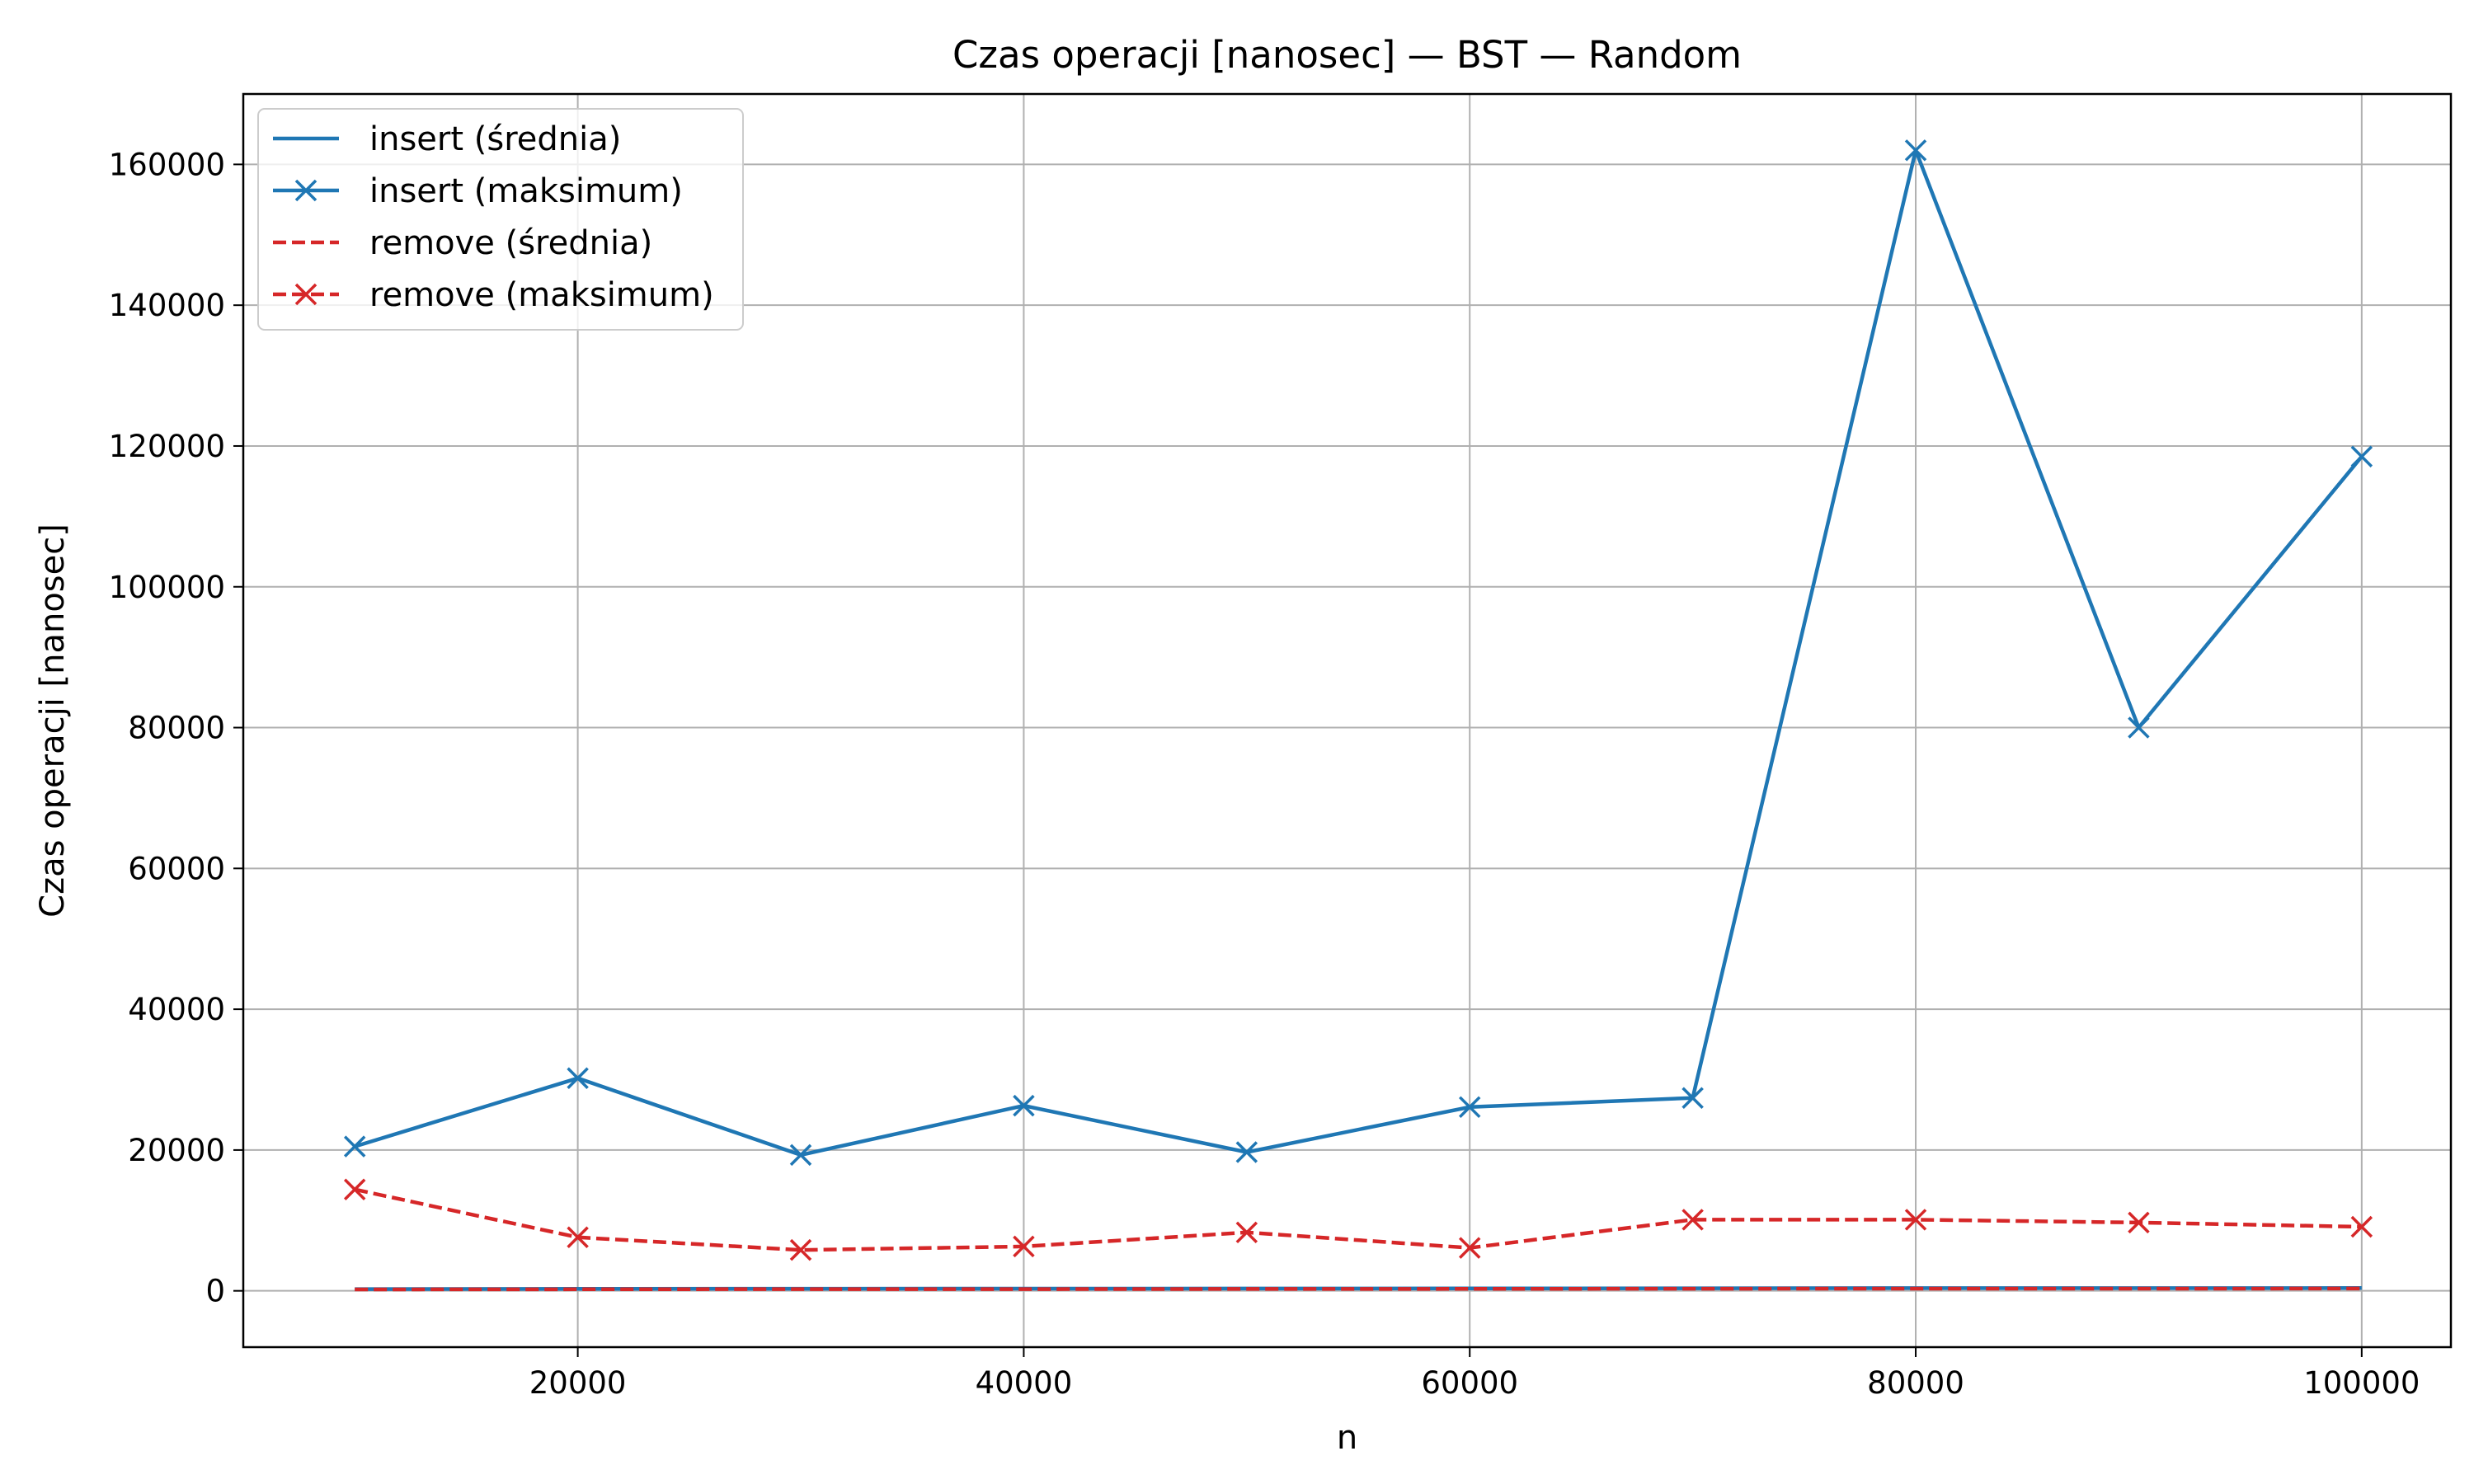  What do you see at coordinates (53, 721) in the screenshot?
I see `y-axis-label: Czas operacji [nanosec]` at bounding box center [53, 721].